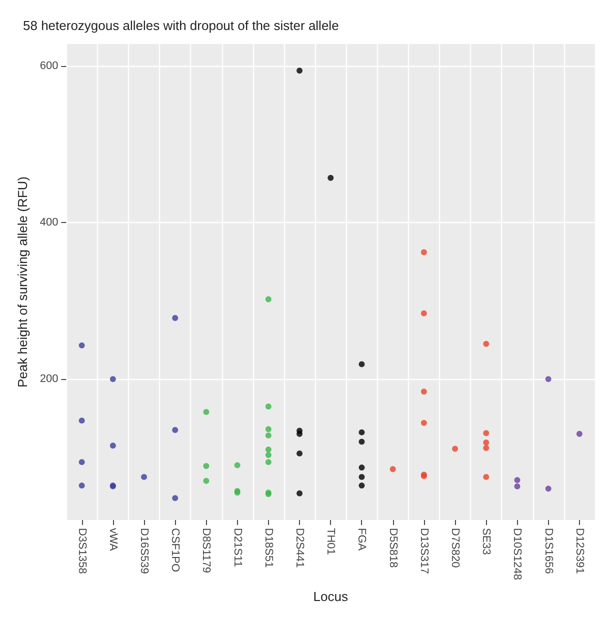  Describe the element at coordinates (206, 551) in the screenshot. I see `x-tick-label: D8S1179` at that location.